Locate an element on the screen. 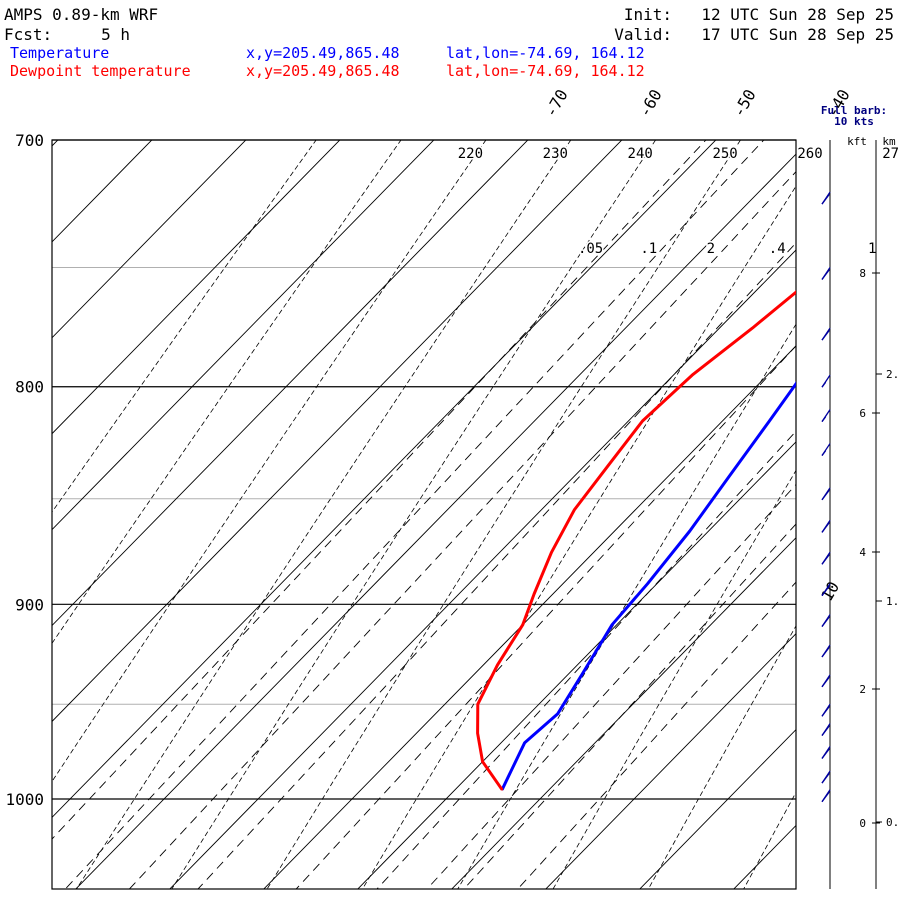 The height and width of the screenshot is (900, 900). height-scale: kft km 8 6 4 2 0 2. 1. 0. is located at coordinates (864, 512).